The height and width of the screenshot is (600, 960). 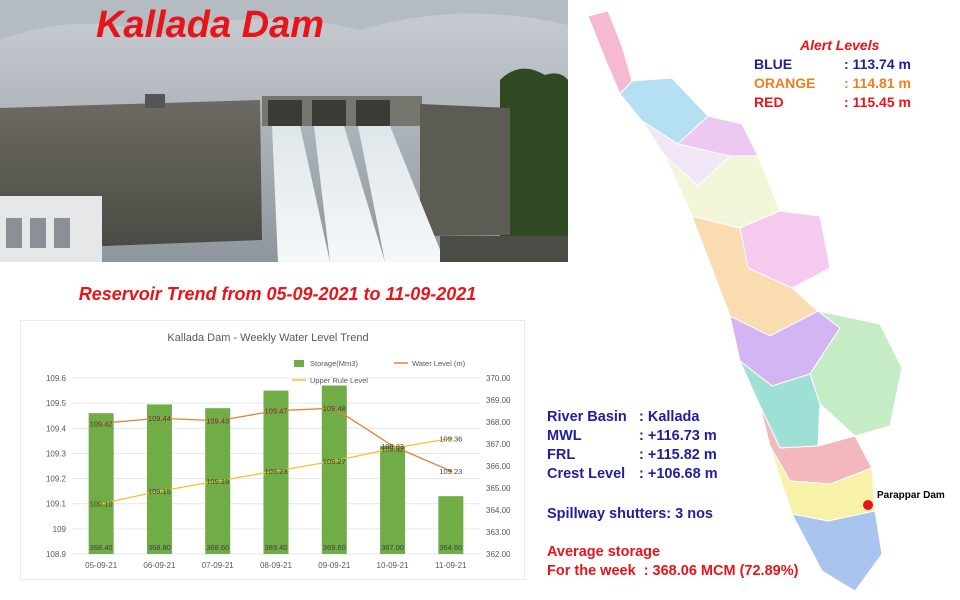 What do you see at coordinates (56, 378) in the screenshot?
I see `left-tick-label: 109.6` at bounding box center [56, 378].